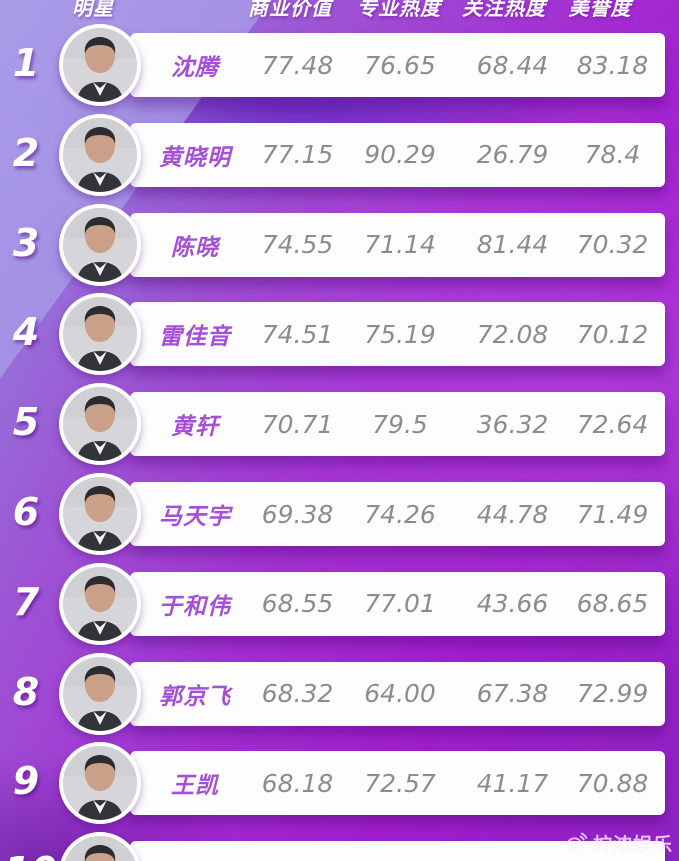 This screenshot has height=861, width=679. Describe the element at coordinates (612, 245) in the screenshot. I see `score-value: 70.32` at that location.